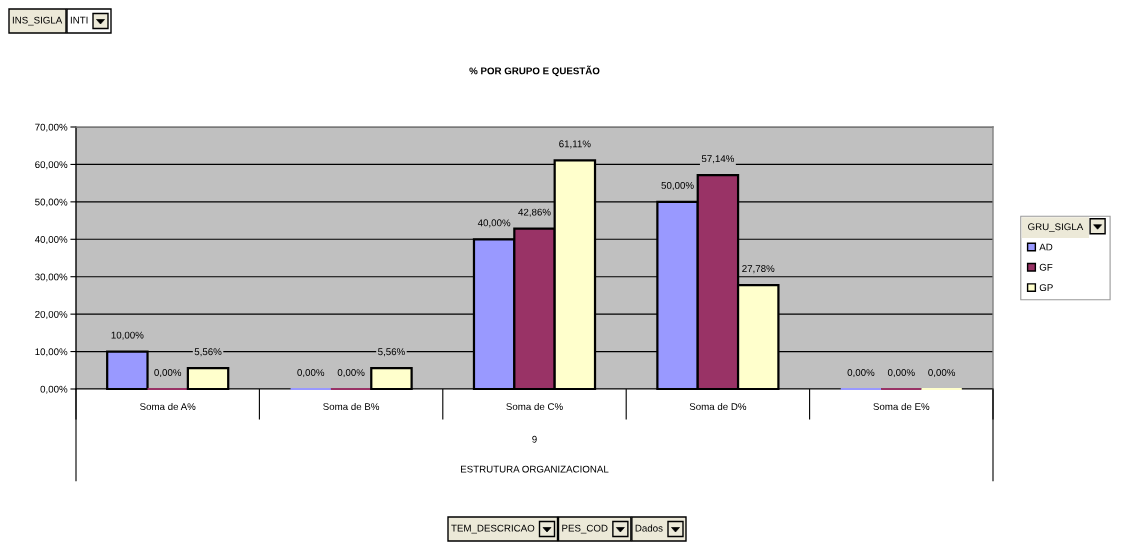 This screenshot has height=543, width=1121. What do you see at coordinates (718, 159) in the screenshot?
I see `data-label: 57,14%` at bounding box center [718, 159].